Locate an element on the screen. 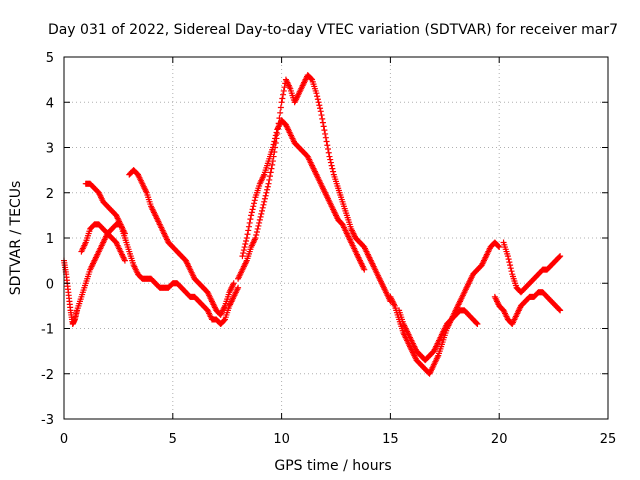  x-tick-label: 20 is located at coordinates (499, 439).